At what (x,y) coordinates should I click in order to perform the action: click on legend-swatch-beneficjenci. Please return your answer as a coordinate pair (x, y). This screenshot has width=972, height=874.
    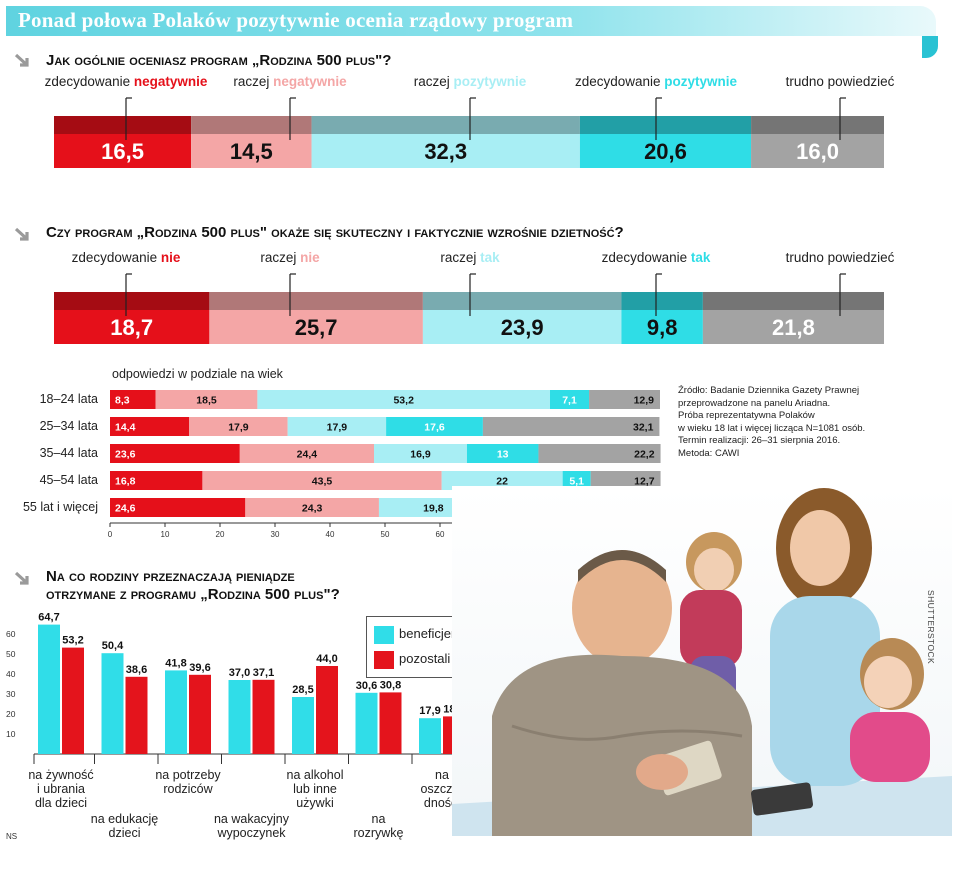
    Looking at the image, I should click on (384, 635).